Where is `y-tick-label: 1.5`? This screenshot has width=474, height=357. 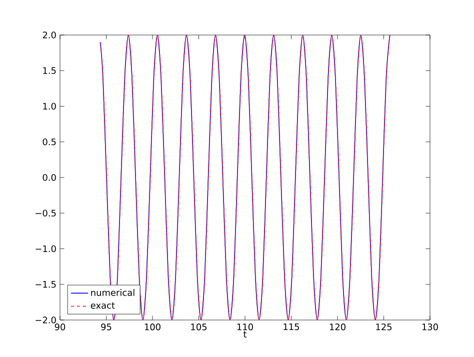
y-tick-label: 1.5 is located at coordinates (49, 70).